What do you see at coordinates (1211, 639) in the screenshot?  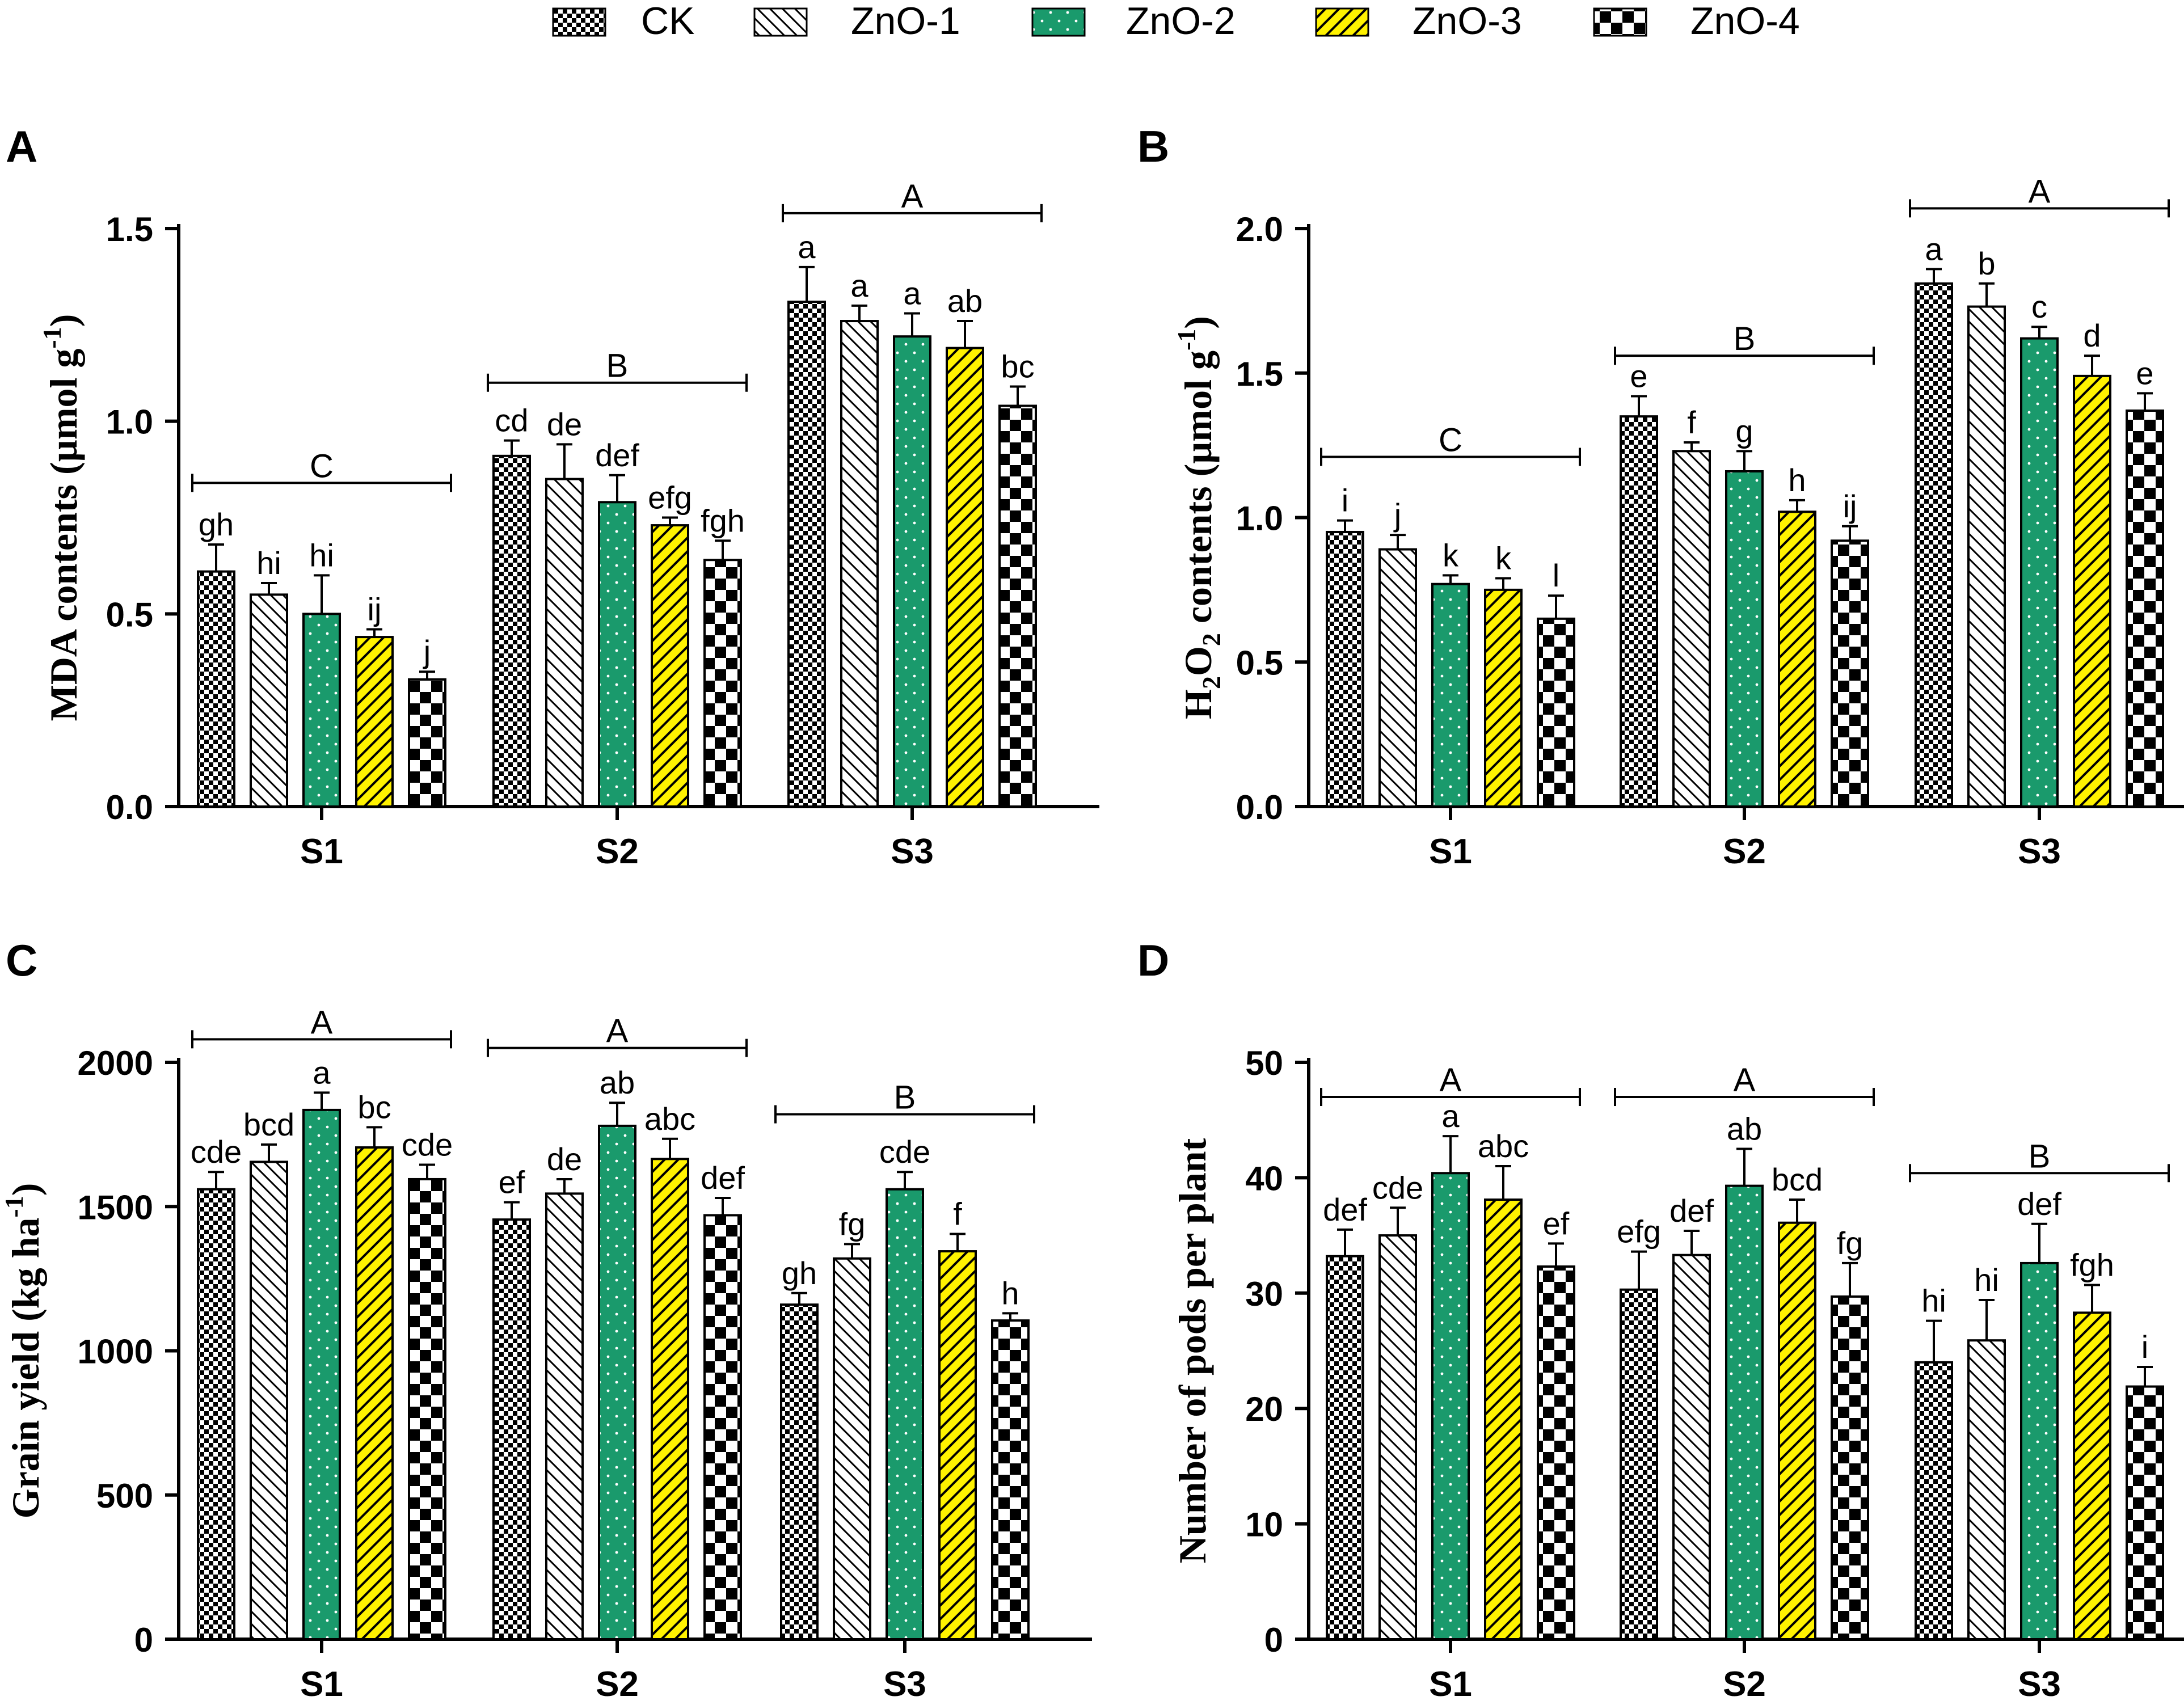 I see `y-axis-label-part: 2` at bounding box center [1211, 639].